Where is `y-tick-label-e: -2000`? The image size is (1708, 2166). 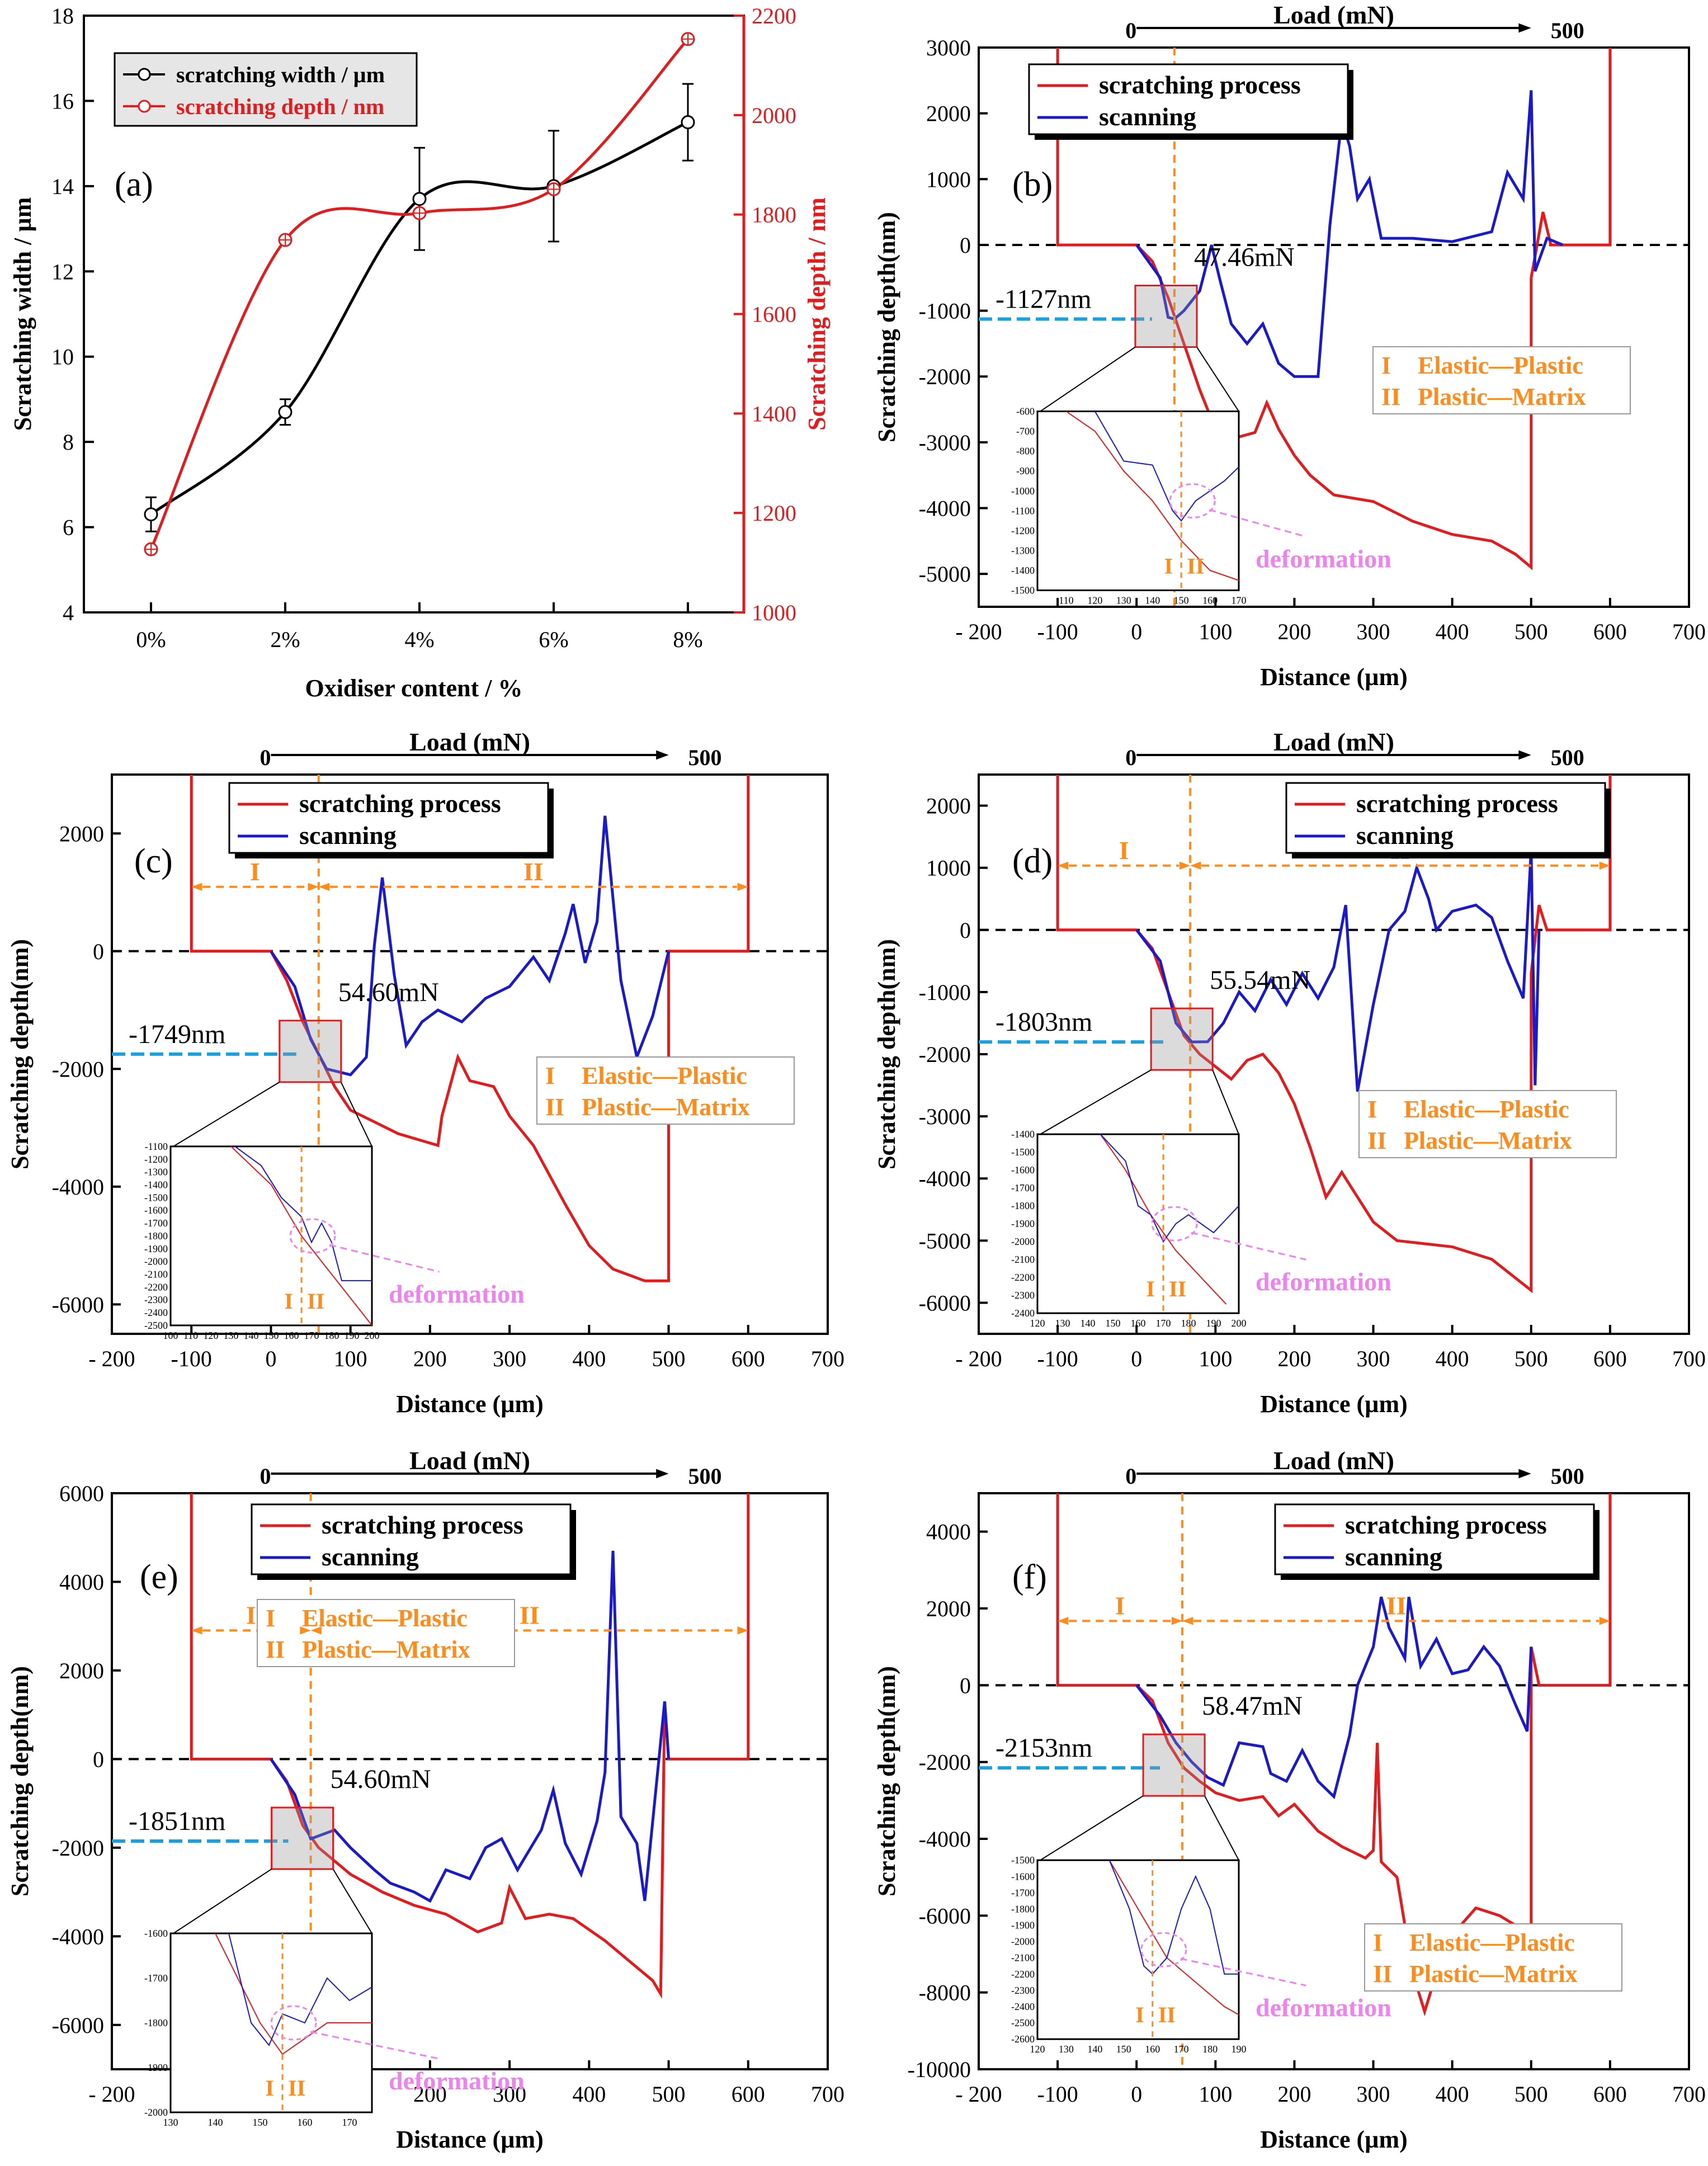
y-tick-label-e: -2000 is located at coordinates (78, 1848).